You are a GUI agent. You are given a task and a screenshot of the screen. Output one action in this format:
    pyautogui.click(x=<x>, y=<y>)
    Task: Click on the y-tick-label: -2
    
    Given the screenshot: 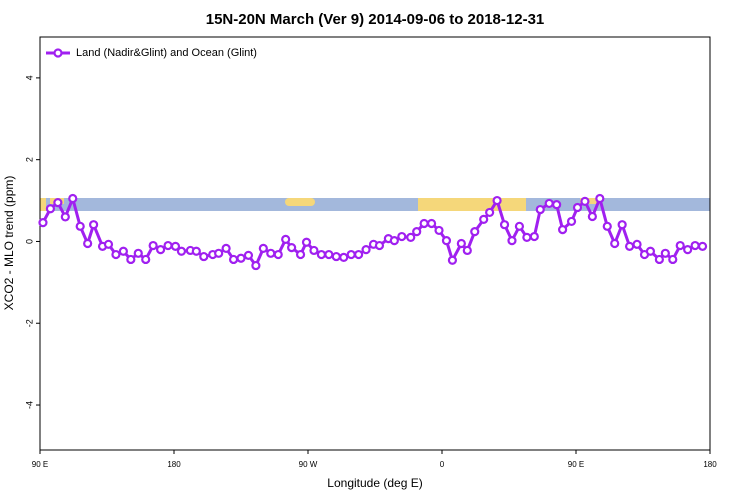 What is the action you would take?
    pyautogui.click(x=29, y=323)
    